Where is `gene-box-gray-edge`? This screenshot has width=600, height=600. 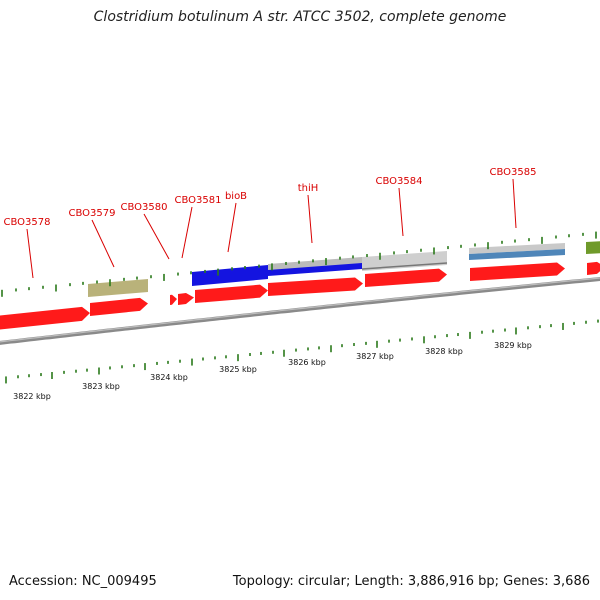 gene-box-gray-edge is located at coordinates (404, 266).